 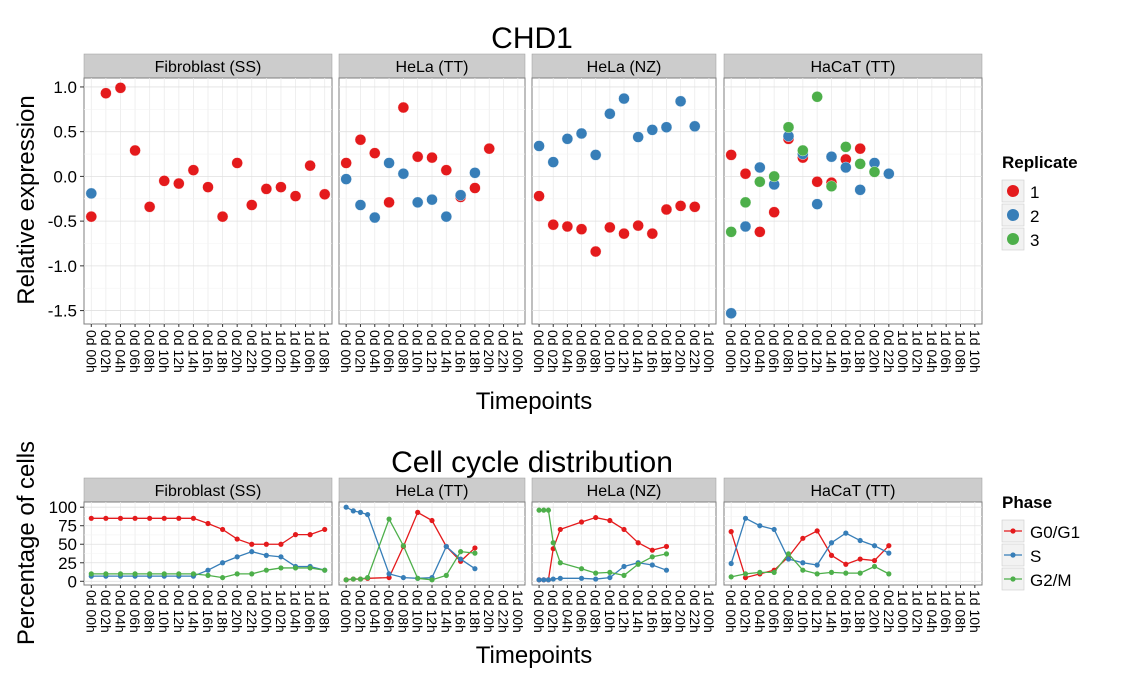 I want to click on x-tick-label: 1d 00h, so click(x=903, y=351).